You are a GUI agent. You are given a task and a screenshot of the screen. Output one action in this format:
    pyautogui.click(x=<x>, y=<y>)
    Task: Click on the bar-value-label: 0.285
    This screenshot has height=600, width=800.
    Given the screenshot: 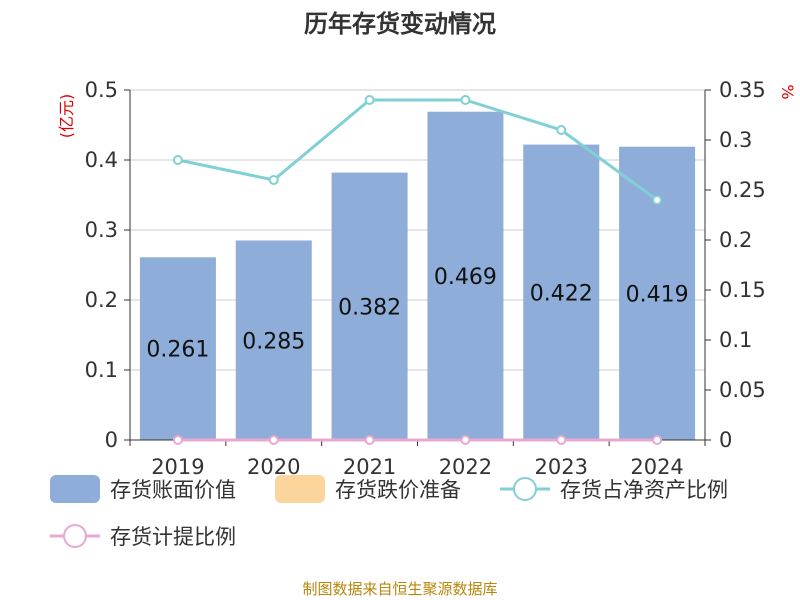 What is the action you would take?
    pyautogui.click(x=273, y=341)
    